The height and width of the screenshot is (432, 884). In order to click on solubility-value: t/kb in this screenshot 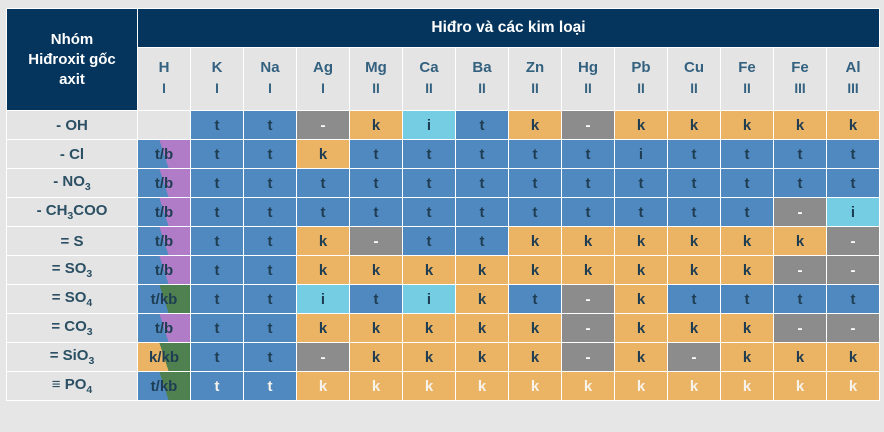, I will do `click(164, 386)`.